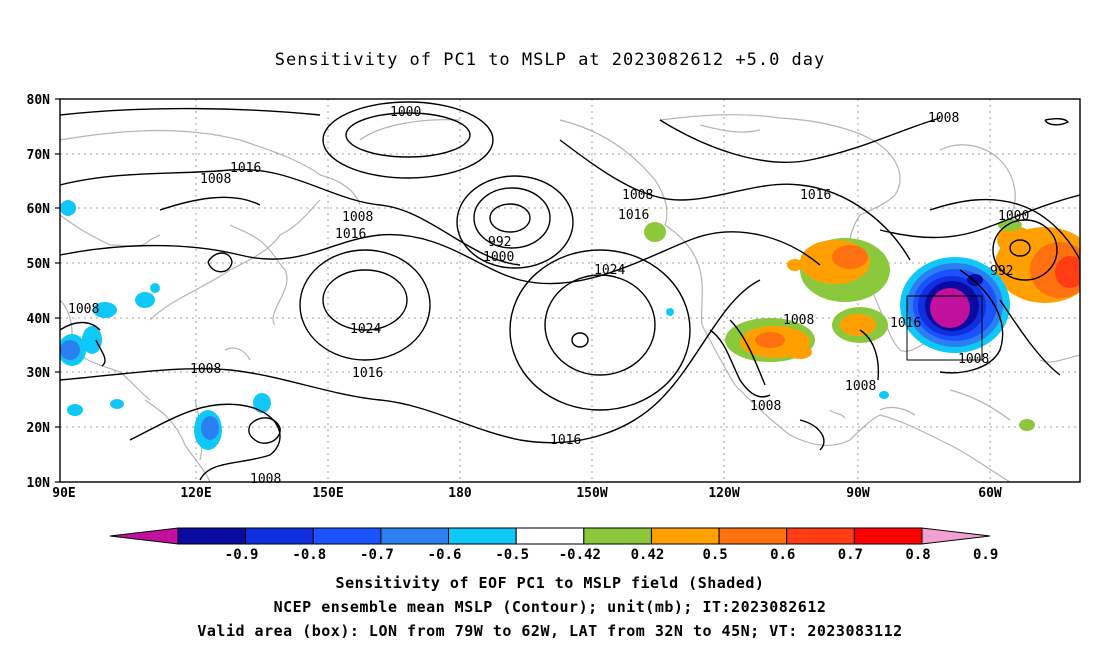 The width and height of the screenshot is (1100, 650). I want to click on colorbar-right-arrow, so click(956, 536).